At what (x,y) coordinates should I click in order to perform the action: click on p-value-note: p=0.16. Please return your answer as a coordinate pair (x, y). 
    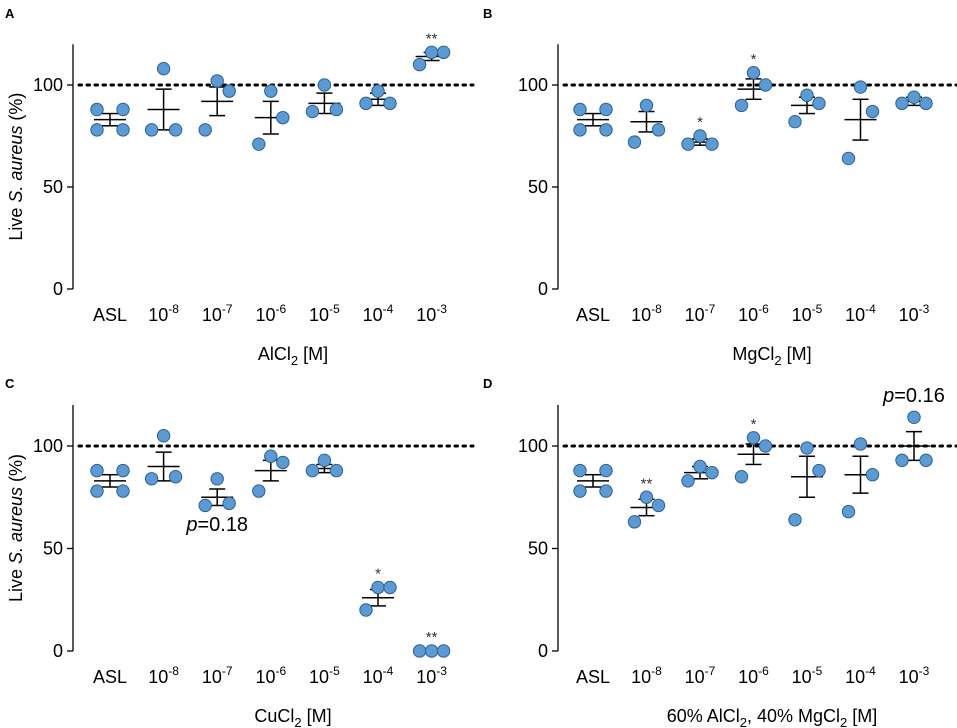
    Looking at the image, I should click on (913, 396).